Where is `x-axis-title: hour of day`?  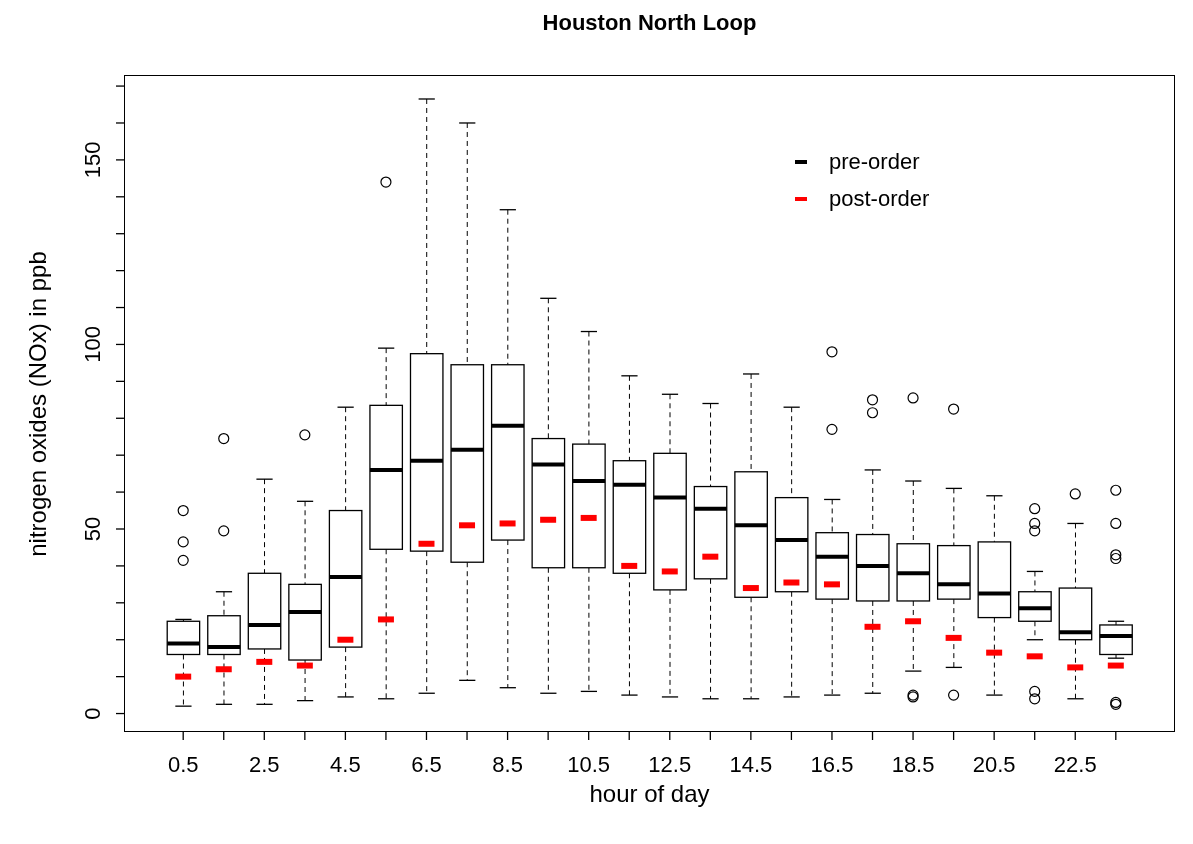 x-axis-title: hour of day is located at coordinates (649, 794).